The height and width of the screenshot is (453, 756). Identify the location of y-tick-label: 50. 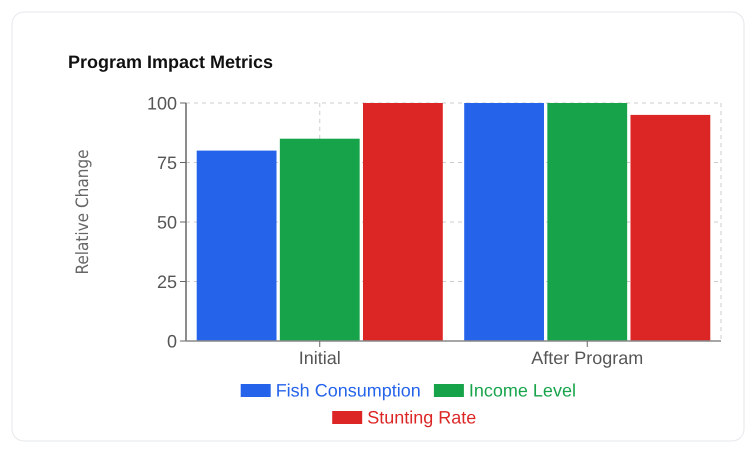
(166, 222).